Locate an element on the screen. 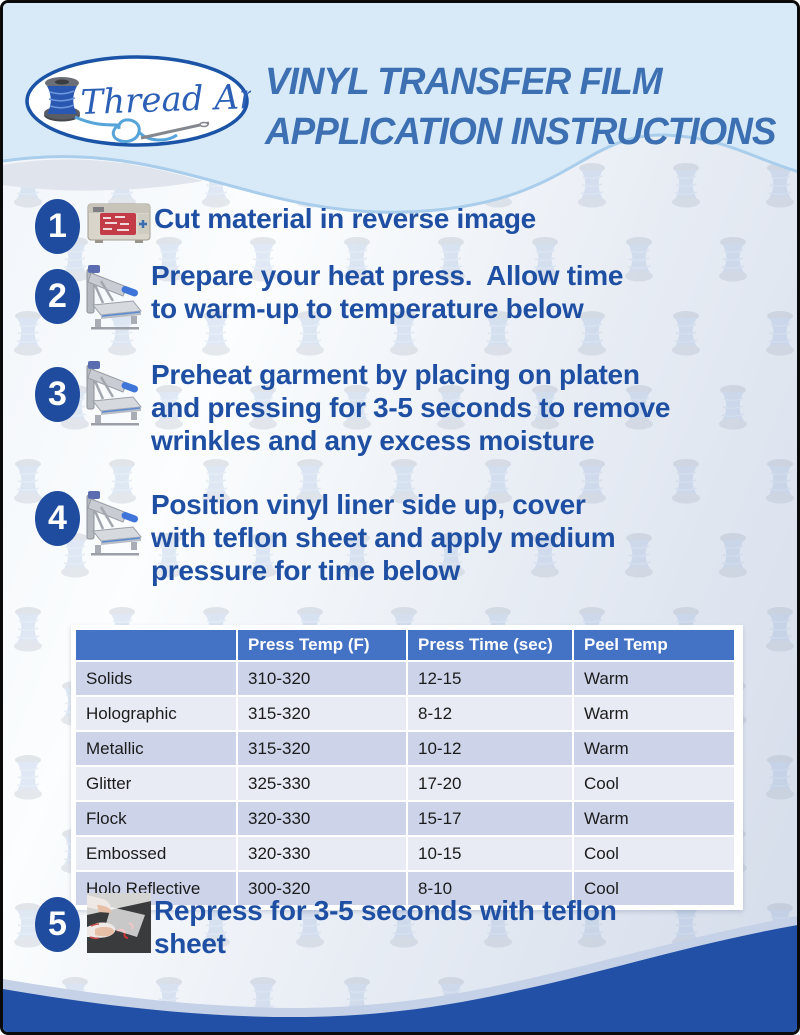 This screenshot has width=800, height=1035. cell-press-temp: 310-320 is located at coordinates (322, 678).